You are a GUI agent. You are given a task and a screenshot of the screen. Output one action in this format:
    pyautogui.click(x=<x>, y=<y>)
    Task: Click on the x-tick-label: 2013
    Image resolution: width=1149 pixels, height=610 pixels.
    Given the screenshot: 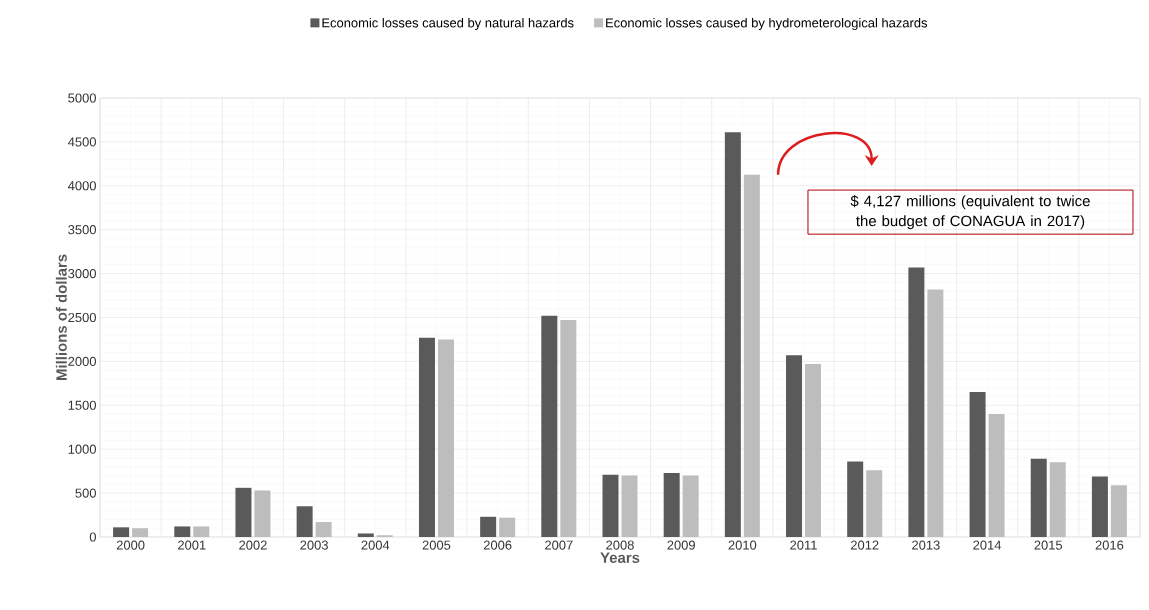 What is the action you would take?
    pyautogui.click(x=926, y=545)
    